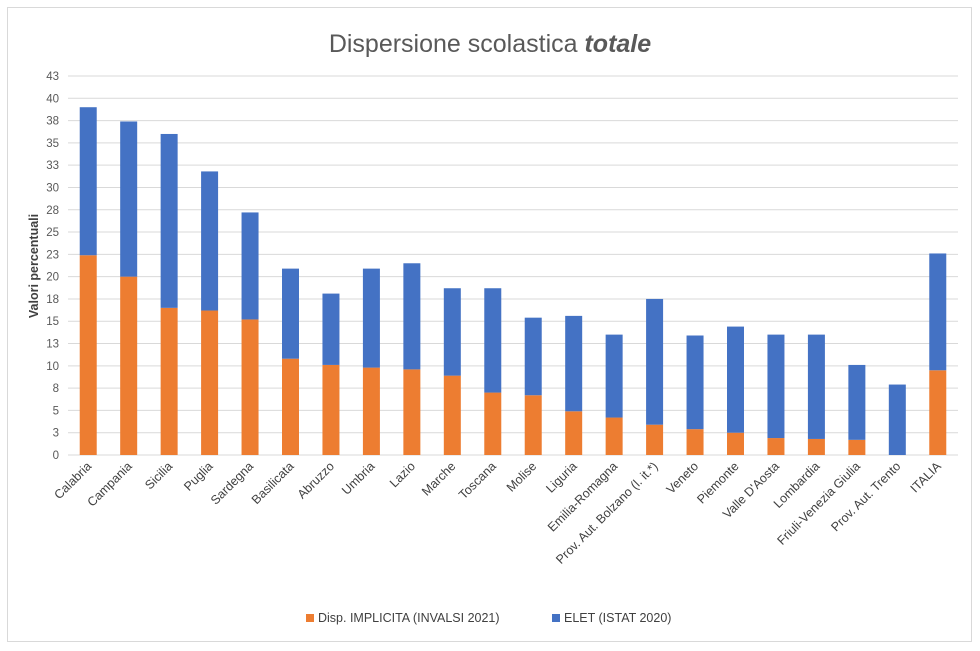  What do you see at coordinates (865, 496) in the screenshot?
I see `x-tick-label: Prov. Aut. Trento` at bounding box center [865, 496].